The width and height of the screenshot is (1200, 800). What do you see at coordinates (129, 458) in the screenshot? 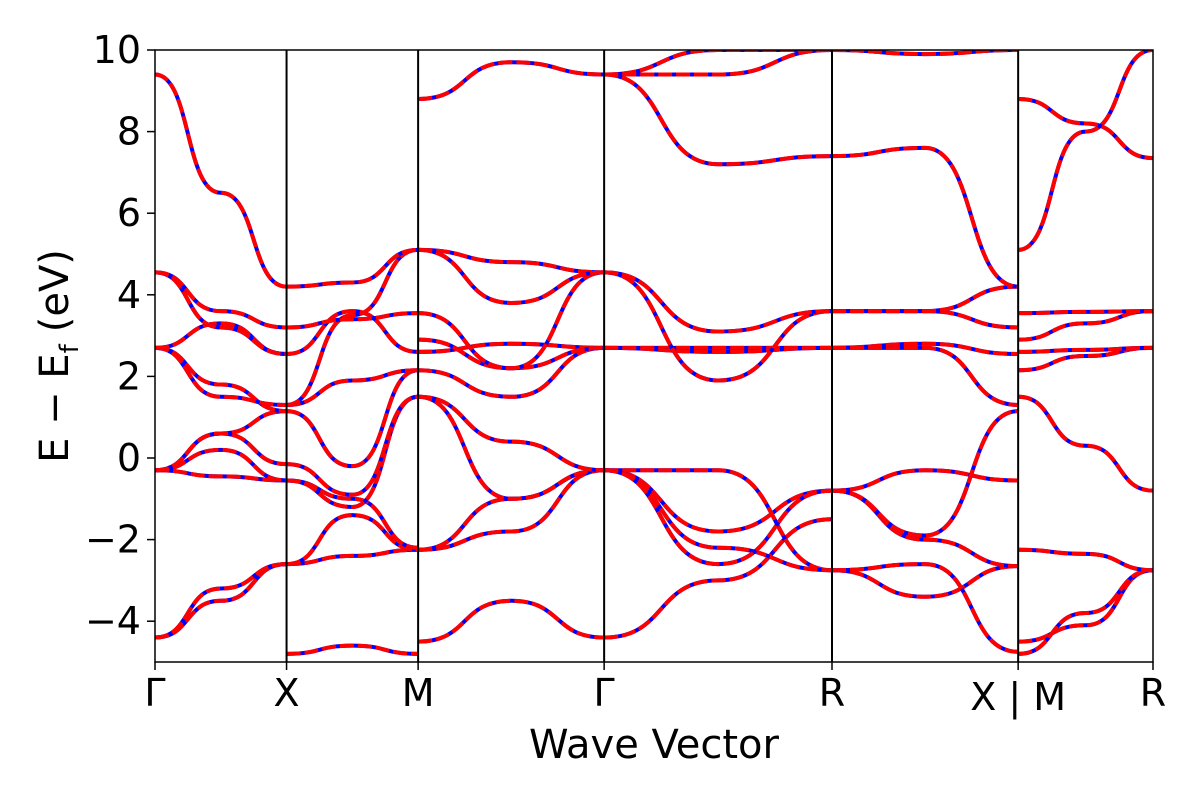
I see `y-tick-label: 0` at bounding box center [129, 458].